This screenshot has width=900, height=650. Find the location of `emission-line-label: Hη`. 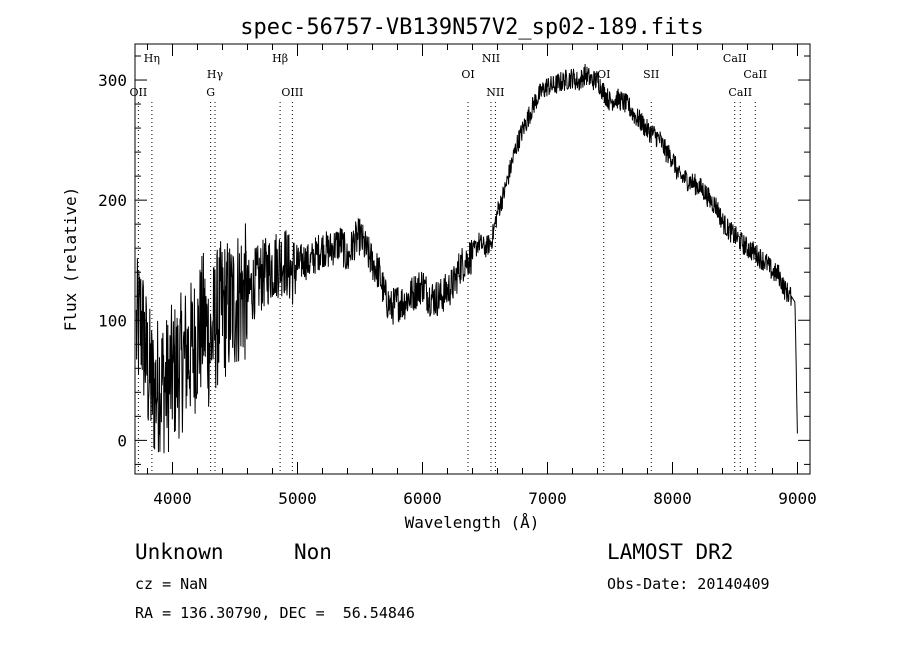

emission-line-label: Hη is located at coordinates (152, 58).